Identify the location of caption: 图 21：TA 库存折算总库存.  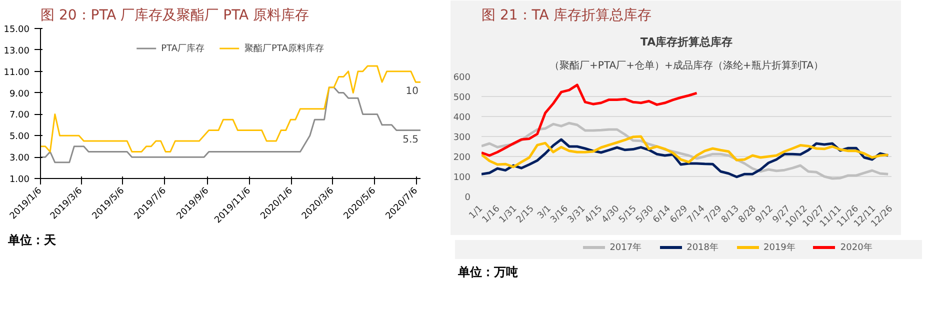
(567, 16).